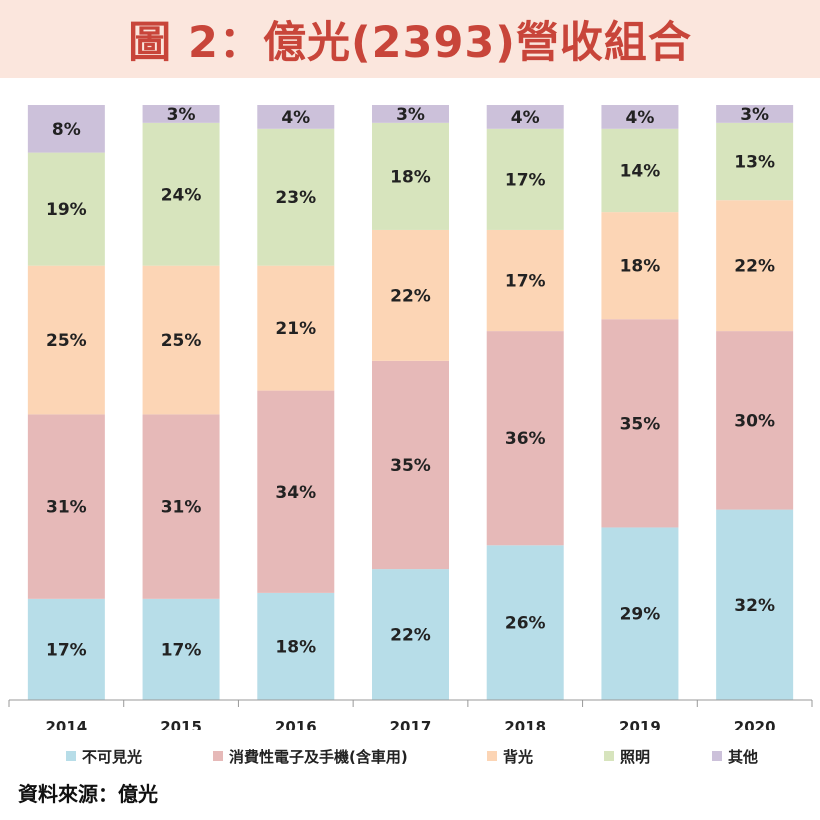 Image resolution: width=820 pixels, height=820 pixels. Describe the element at coordinates (410, 43) in the screenshot. I see `chart-title: 圖 2：億光(2393)營收組合` at that location.